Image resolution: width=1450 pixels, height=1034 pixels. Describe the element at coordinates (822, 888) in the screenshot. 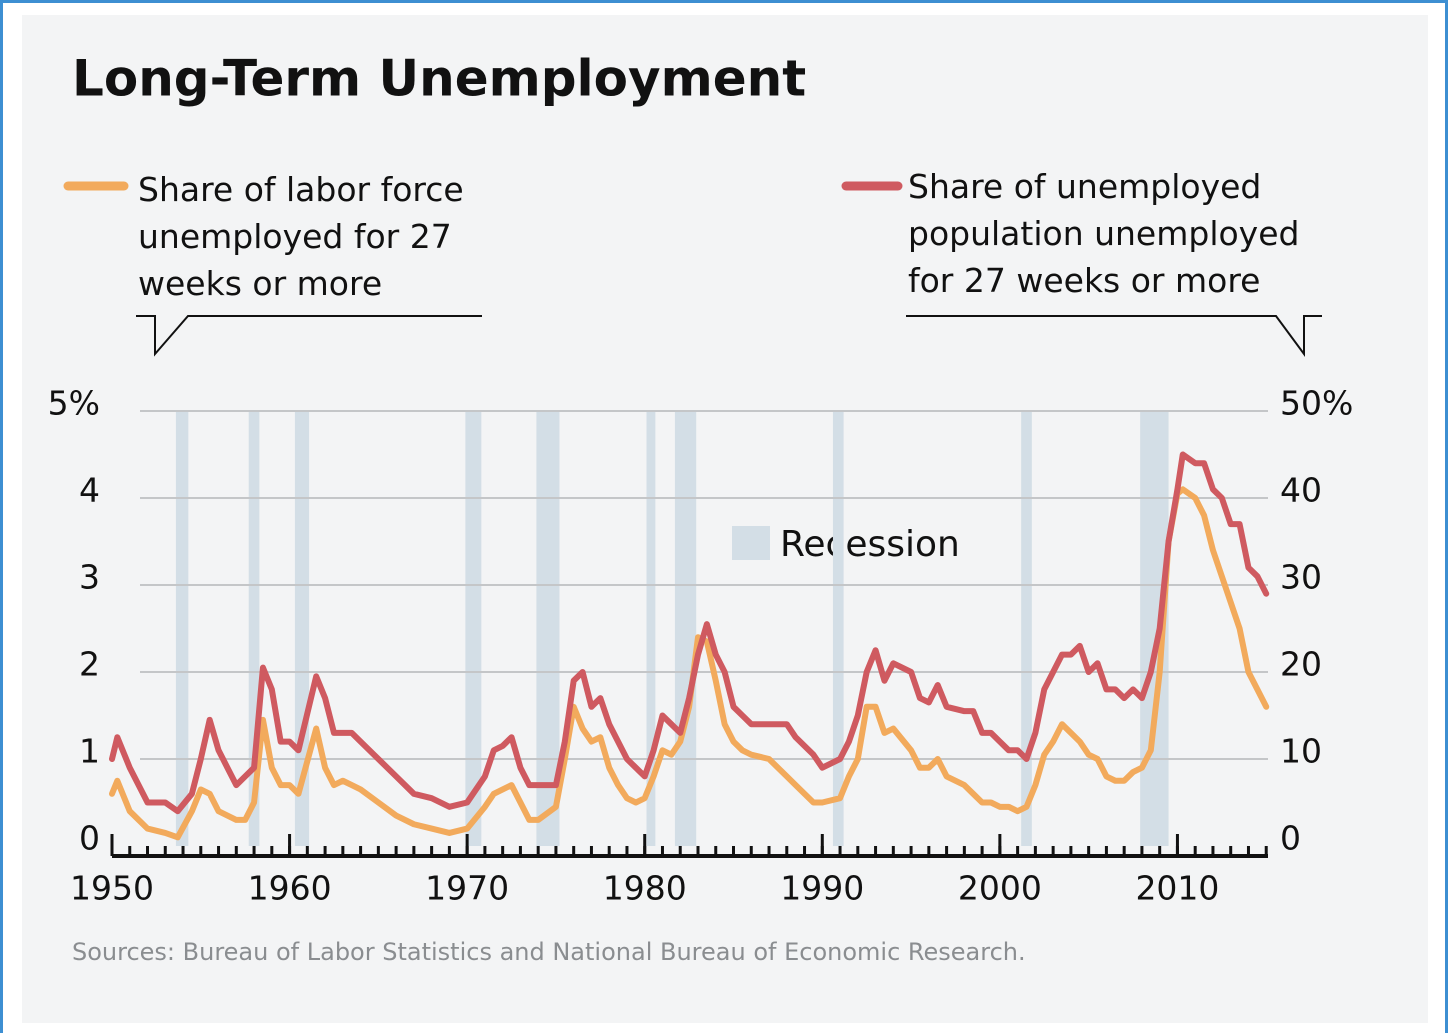

I see `x-tick-label: 1990` at that location.